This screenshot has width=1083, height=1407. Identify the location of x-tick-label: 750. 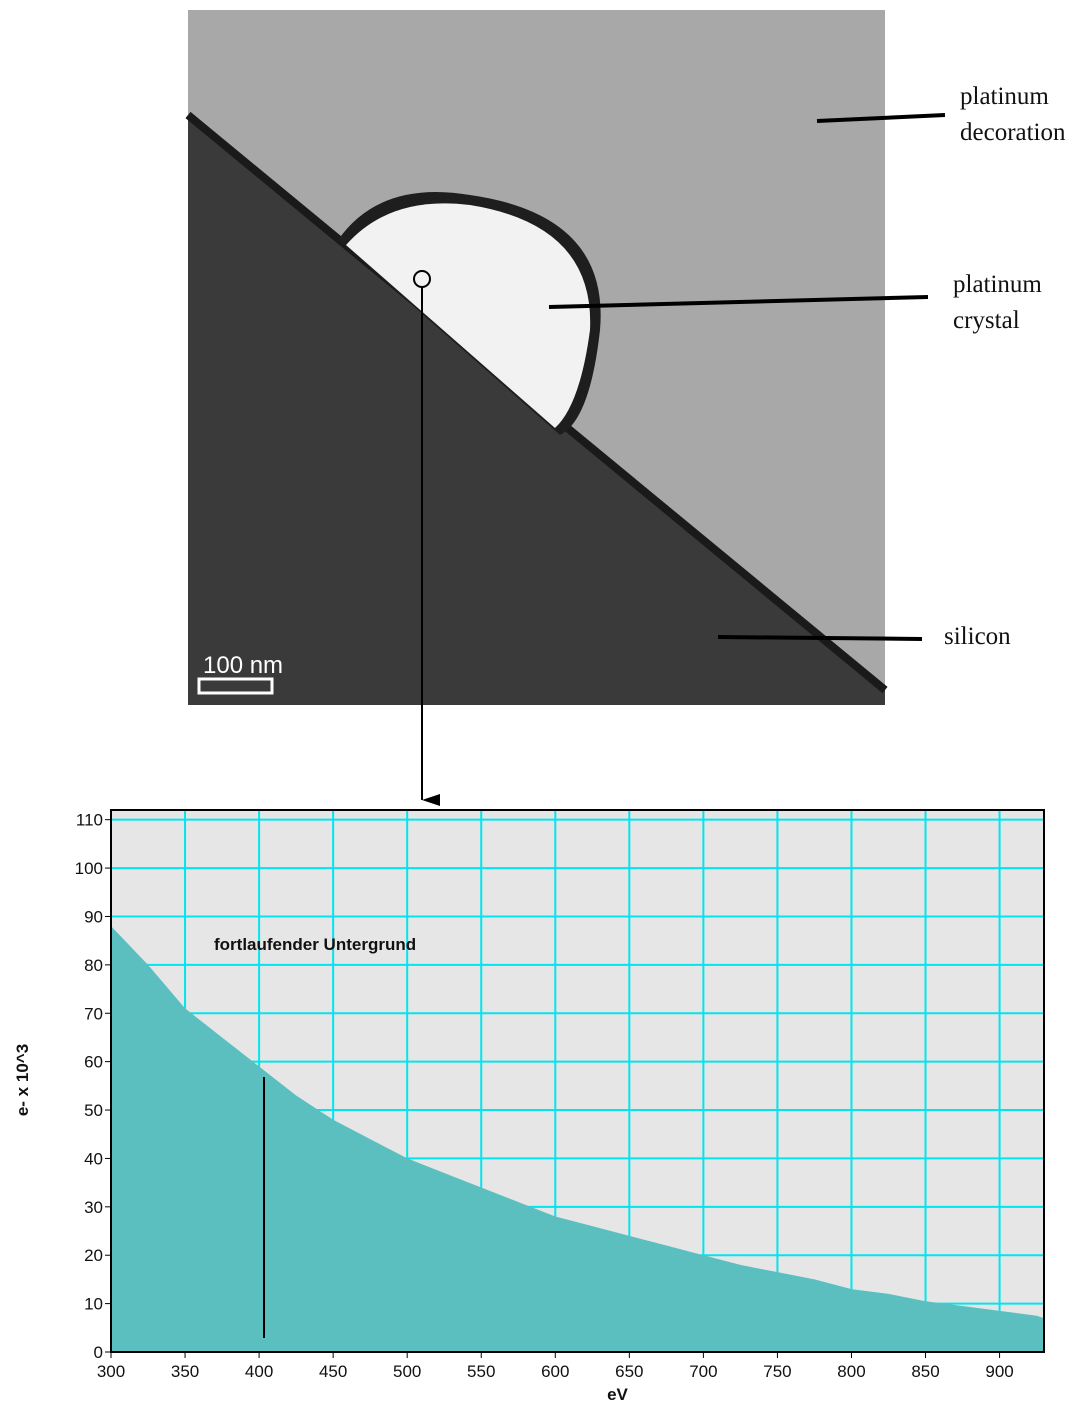
(777, 1371).